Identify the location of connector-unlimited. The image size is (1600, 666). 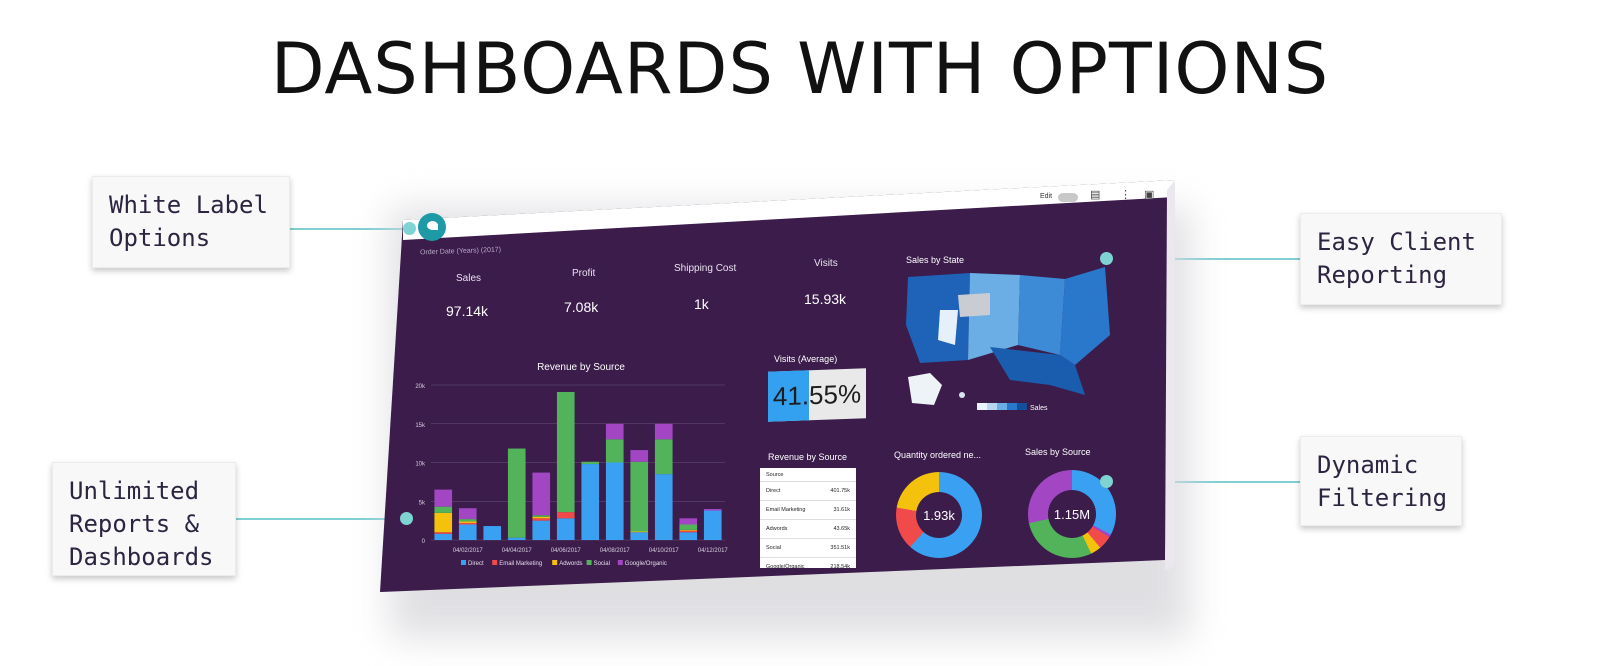
(320, 519).